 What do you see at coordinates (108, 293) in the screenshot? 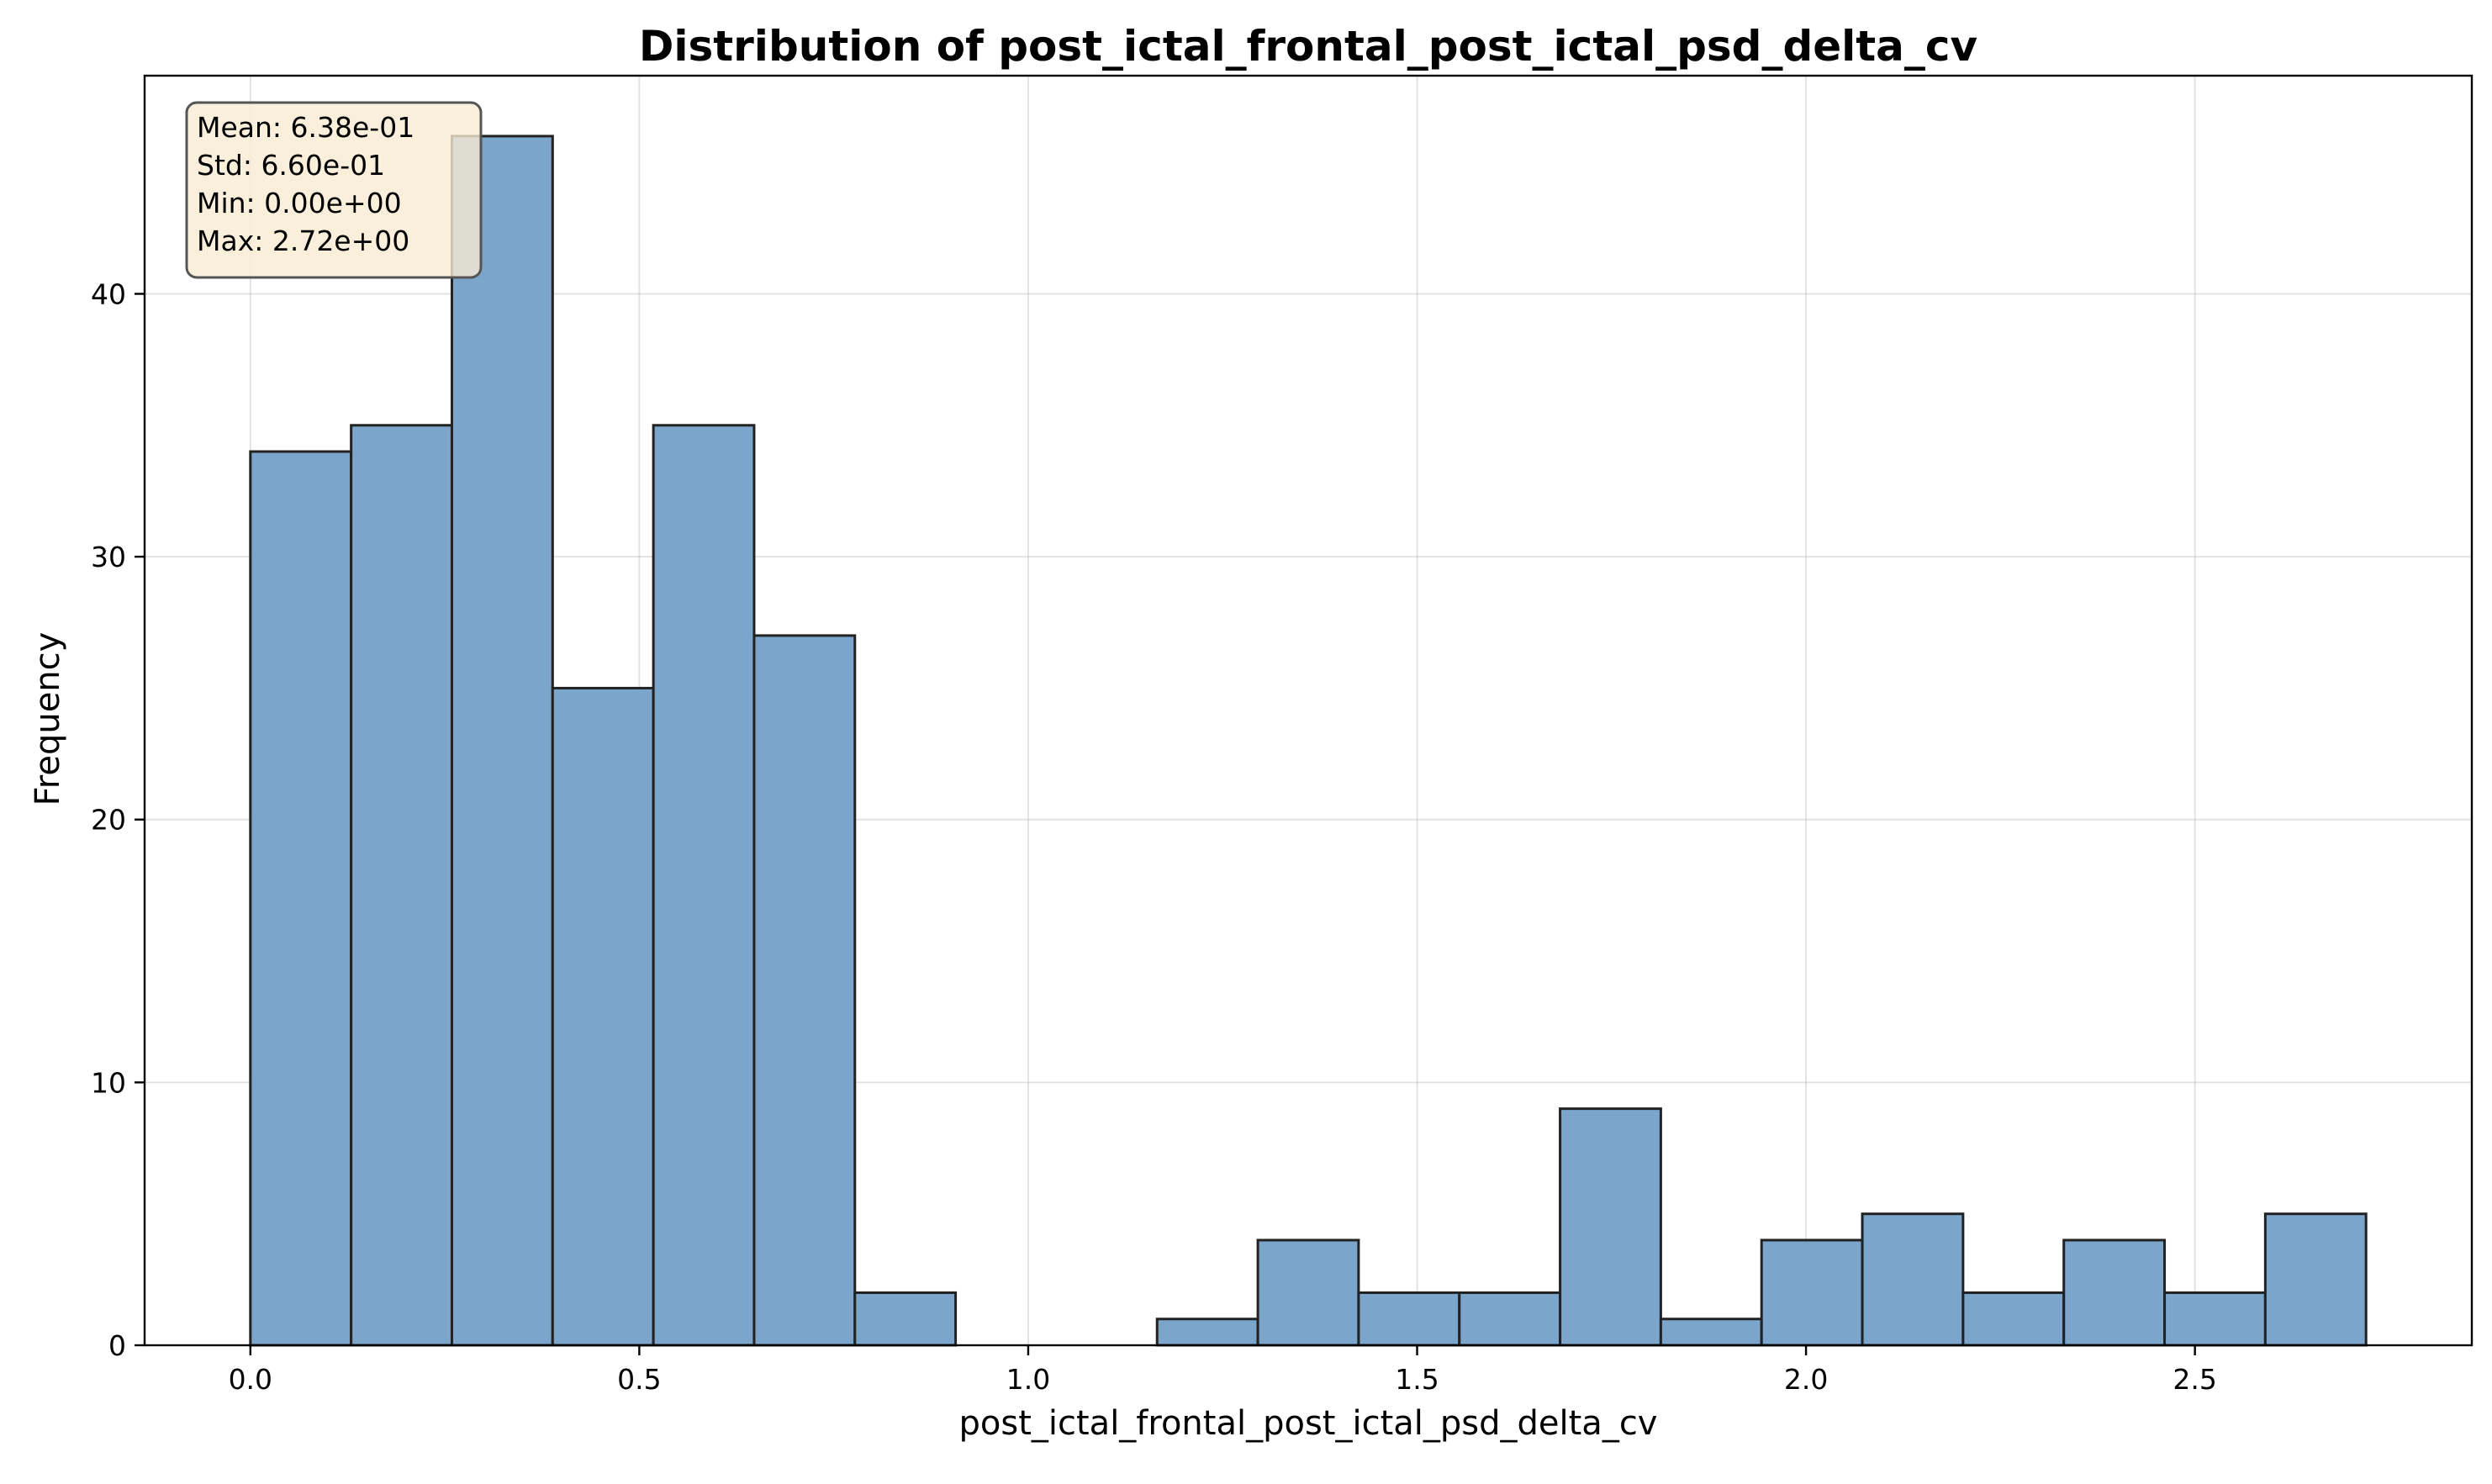
I see `y-tick-label-4: 40` at bounding box center [108, 293].